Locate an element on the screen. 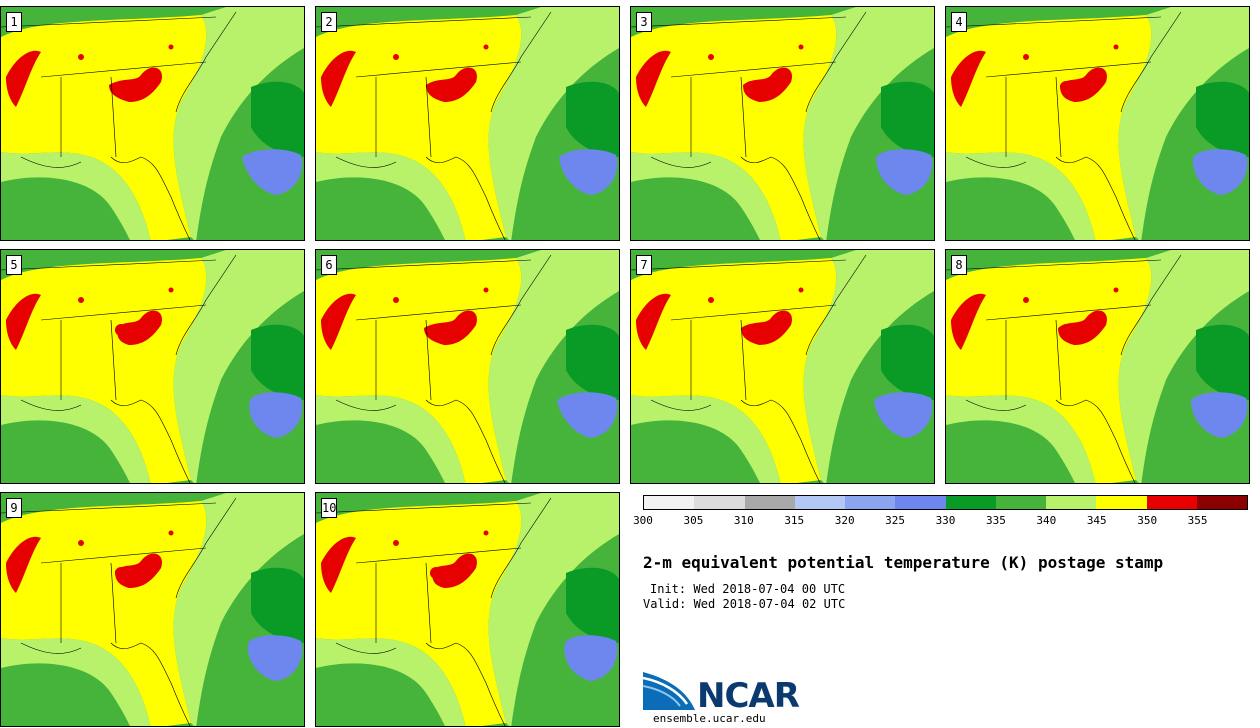 The height and width of the screenshot is (728, 1260). ensemble-panel-1: 1 is located at coordinates (152, 123).